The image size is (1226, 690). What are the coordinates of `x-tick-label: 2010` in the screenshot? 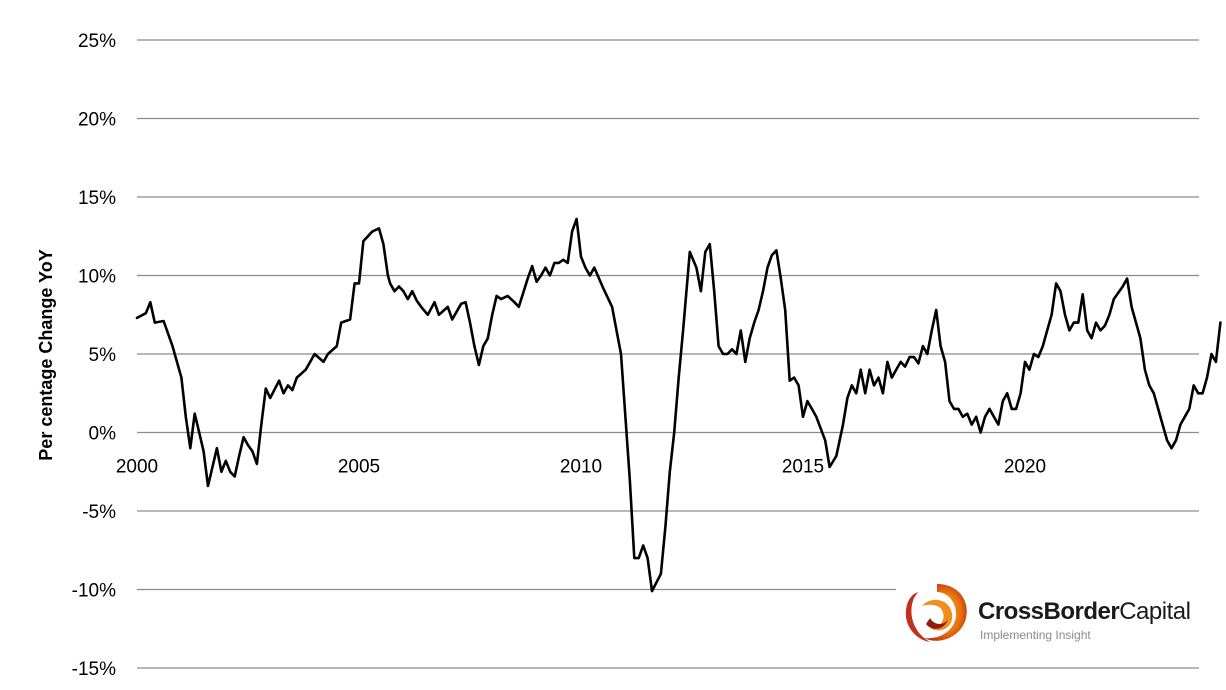 It's located at (581, 467).